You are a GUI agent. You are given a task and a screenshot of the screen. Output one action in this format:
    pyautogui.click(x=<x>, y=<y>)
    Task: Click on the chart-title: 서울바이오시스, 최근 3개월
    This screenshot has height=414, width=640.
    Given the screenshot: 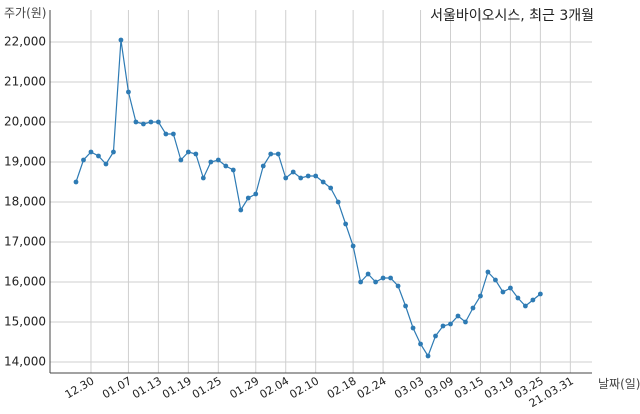 What is the action you would take?
    pyautogui.click(x=512, y=16)
    